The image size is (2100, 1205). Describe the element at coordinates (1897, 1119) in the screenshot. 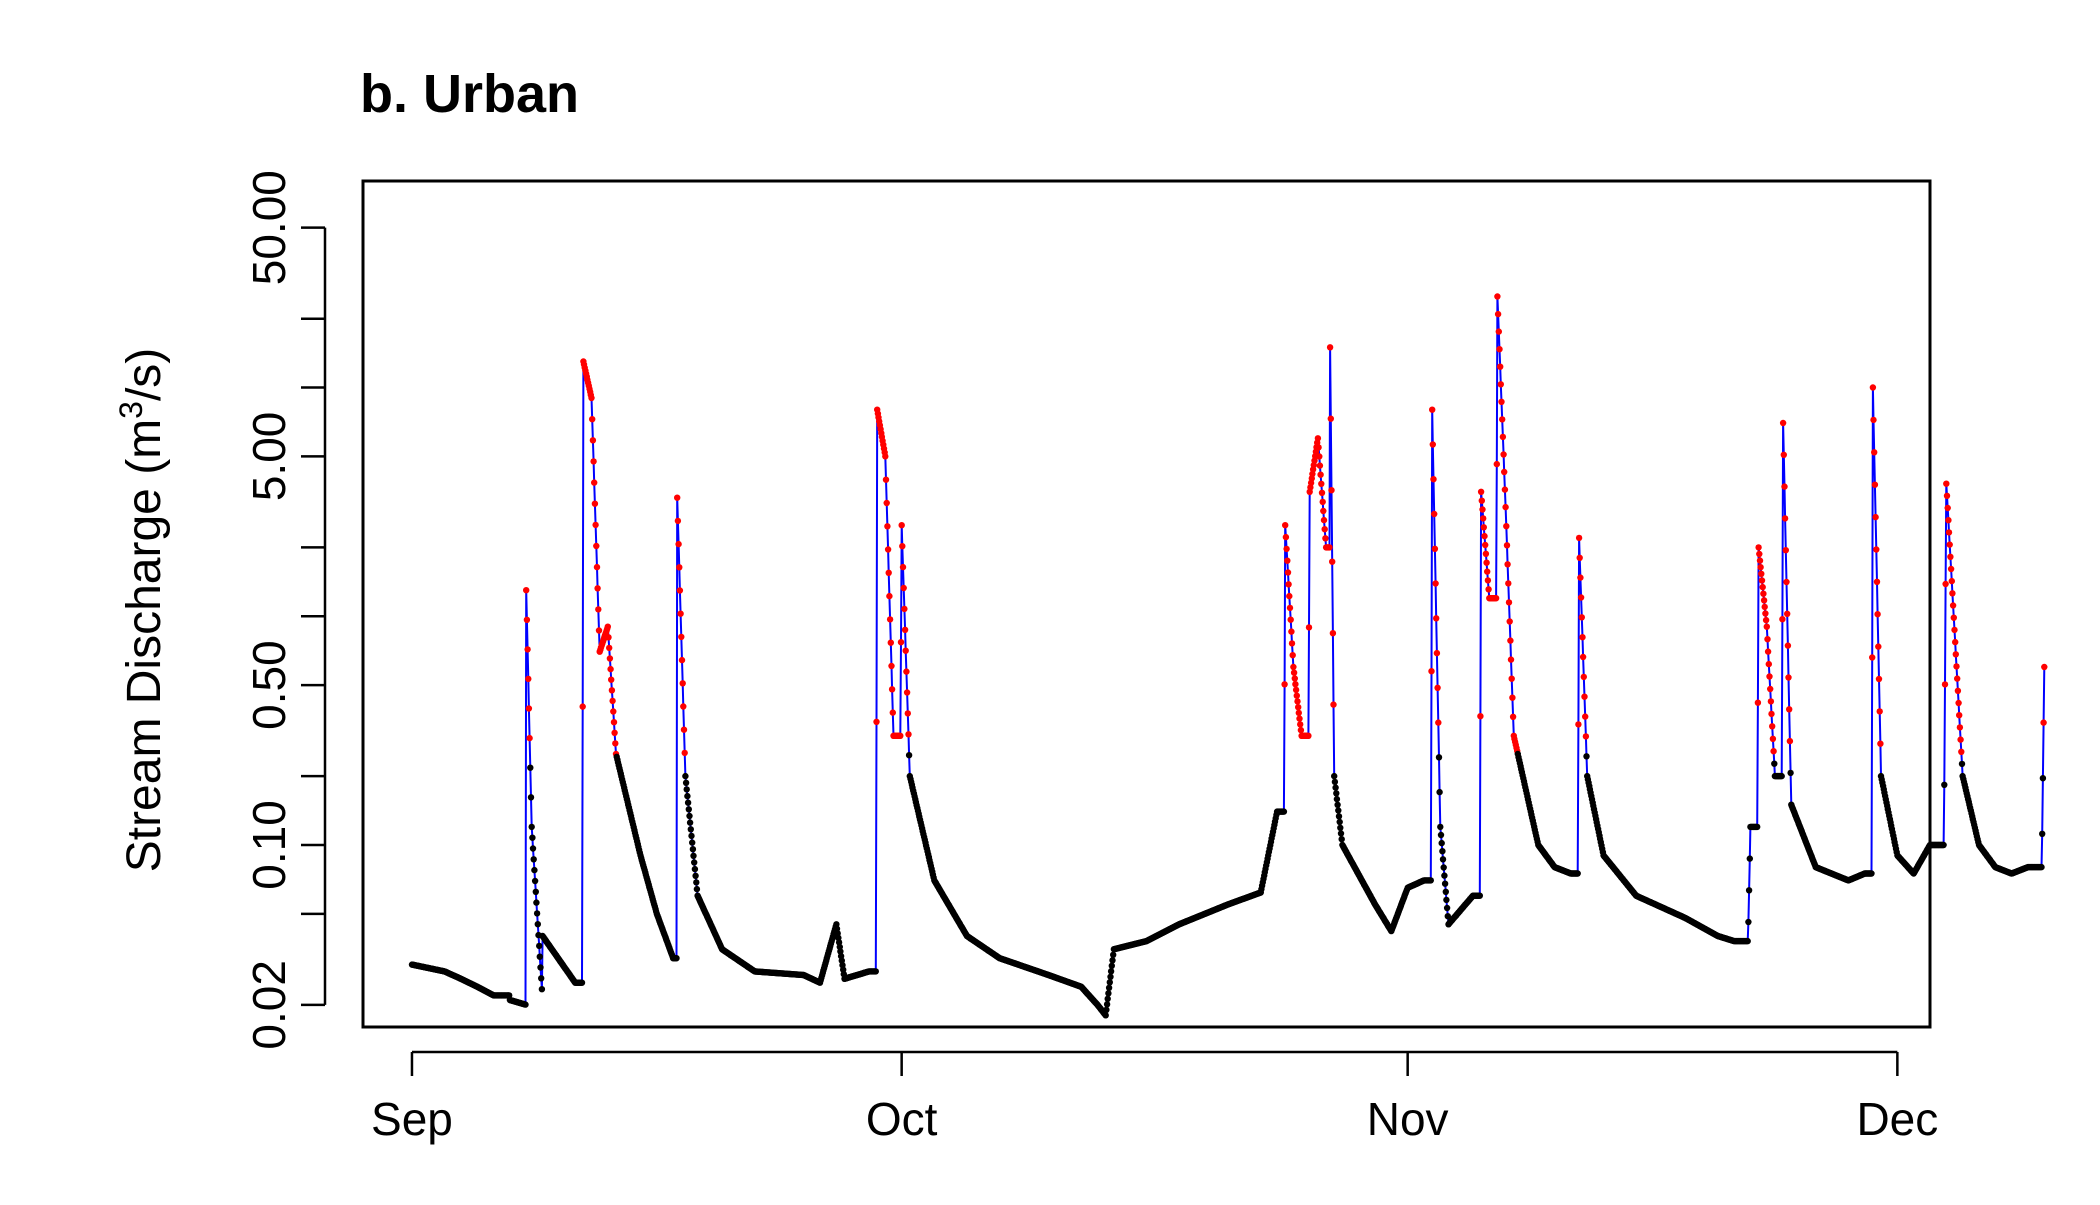

I see `x-tick-label: Dec` at that location.